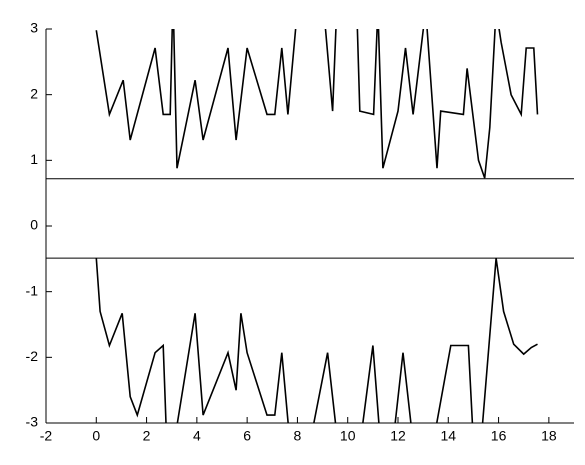 The height and width of the screenshot is (465, 585). I want to click on x-tick-label: 4, so click(197, 436).